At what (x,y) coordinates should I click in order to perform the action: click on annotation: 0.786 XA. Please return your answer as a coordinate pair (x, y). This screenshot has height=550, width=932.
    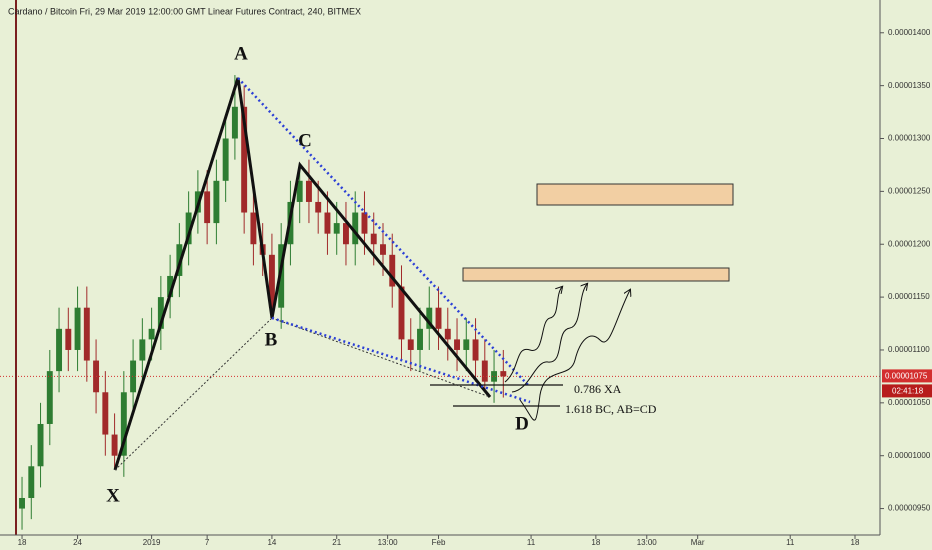
    Looking at the image, I should click on (598, 389).